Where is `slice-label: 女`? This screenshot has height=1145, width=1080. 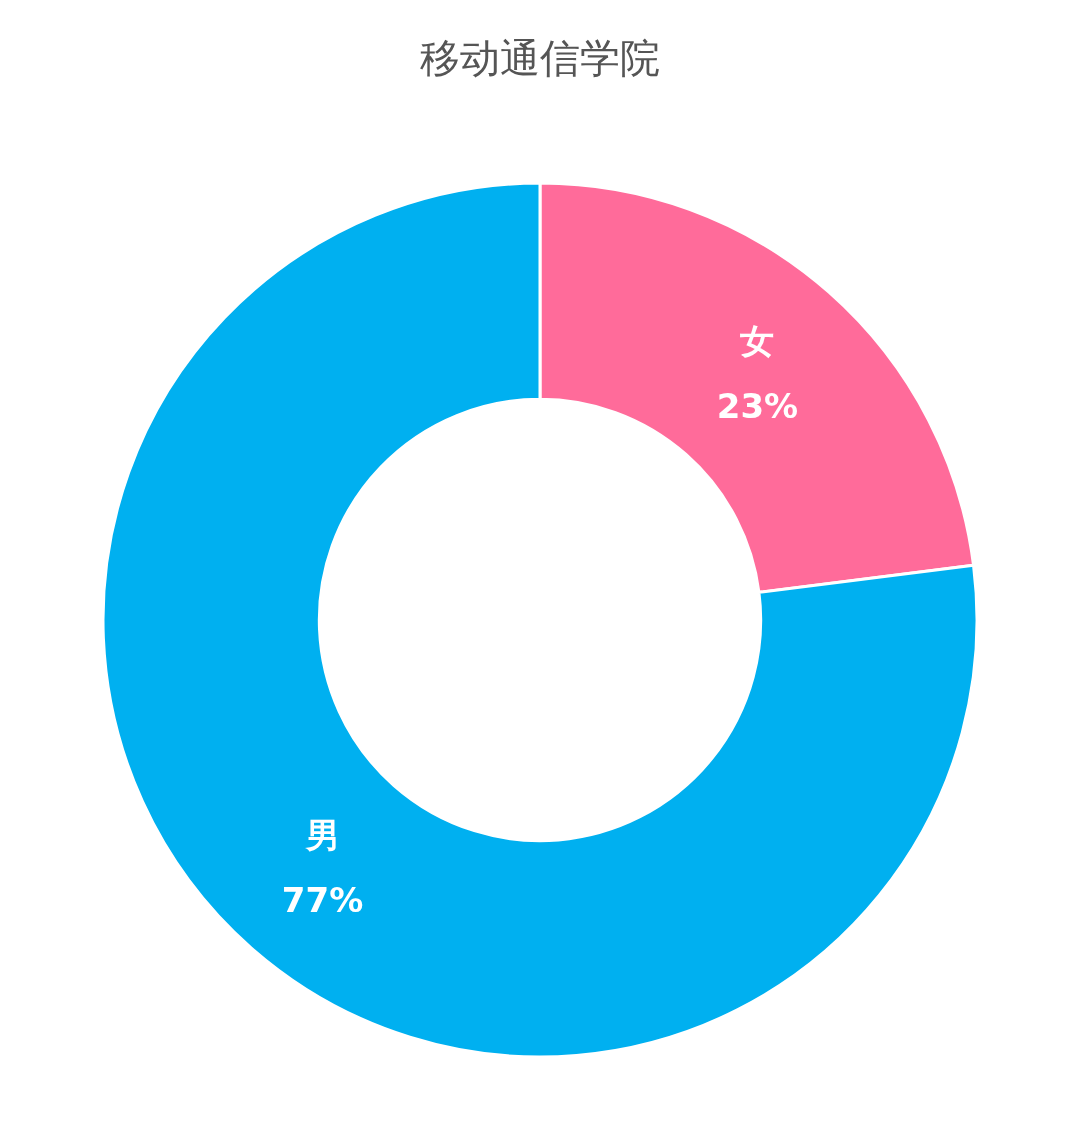 slice-label: 女 is located at coordinates (757, 341).